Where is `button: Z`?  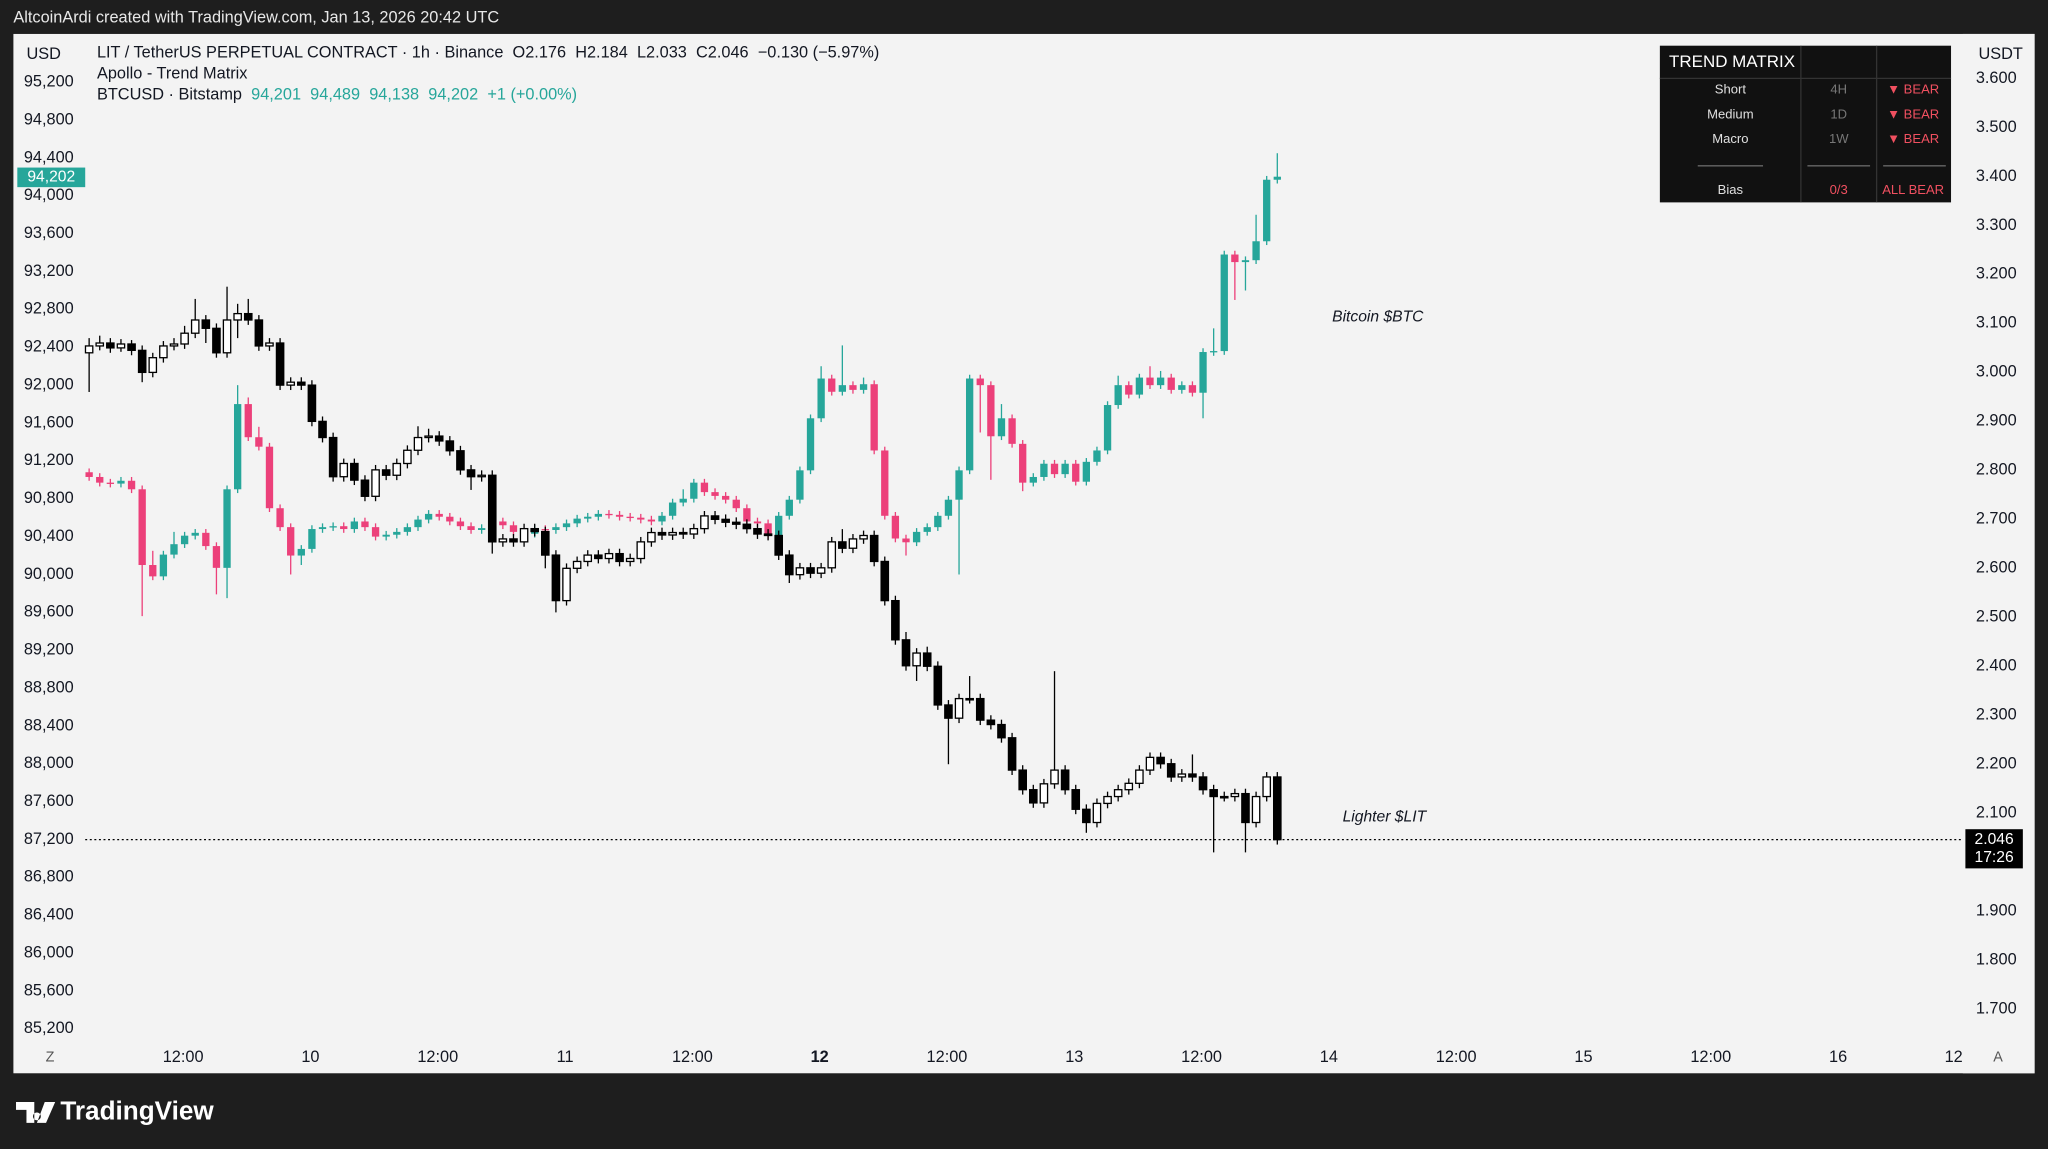
button: Z is located at coordinates (50, 1057).